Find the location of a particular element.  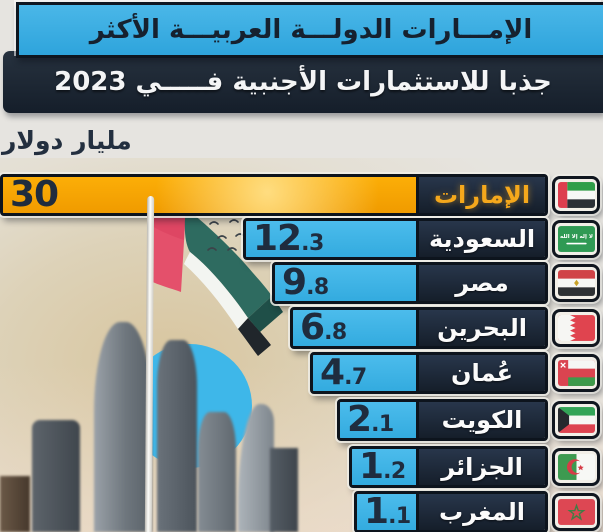

kuwait-flag-icon is located at coordinates (576, 420).